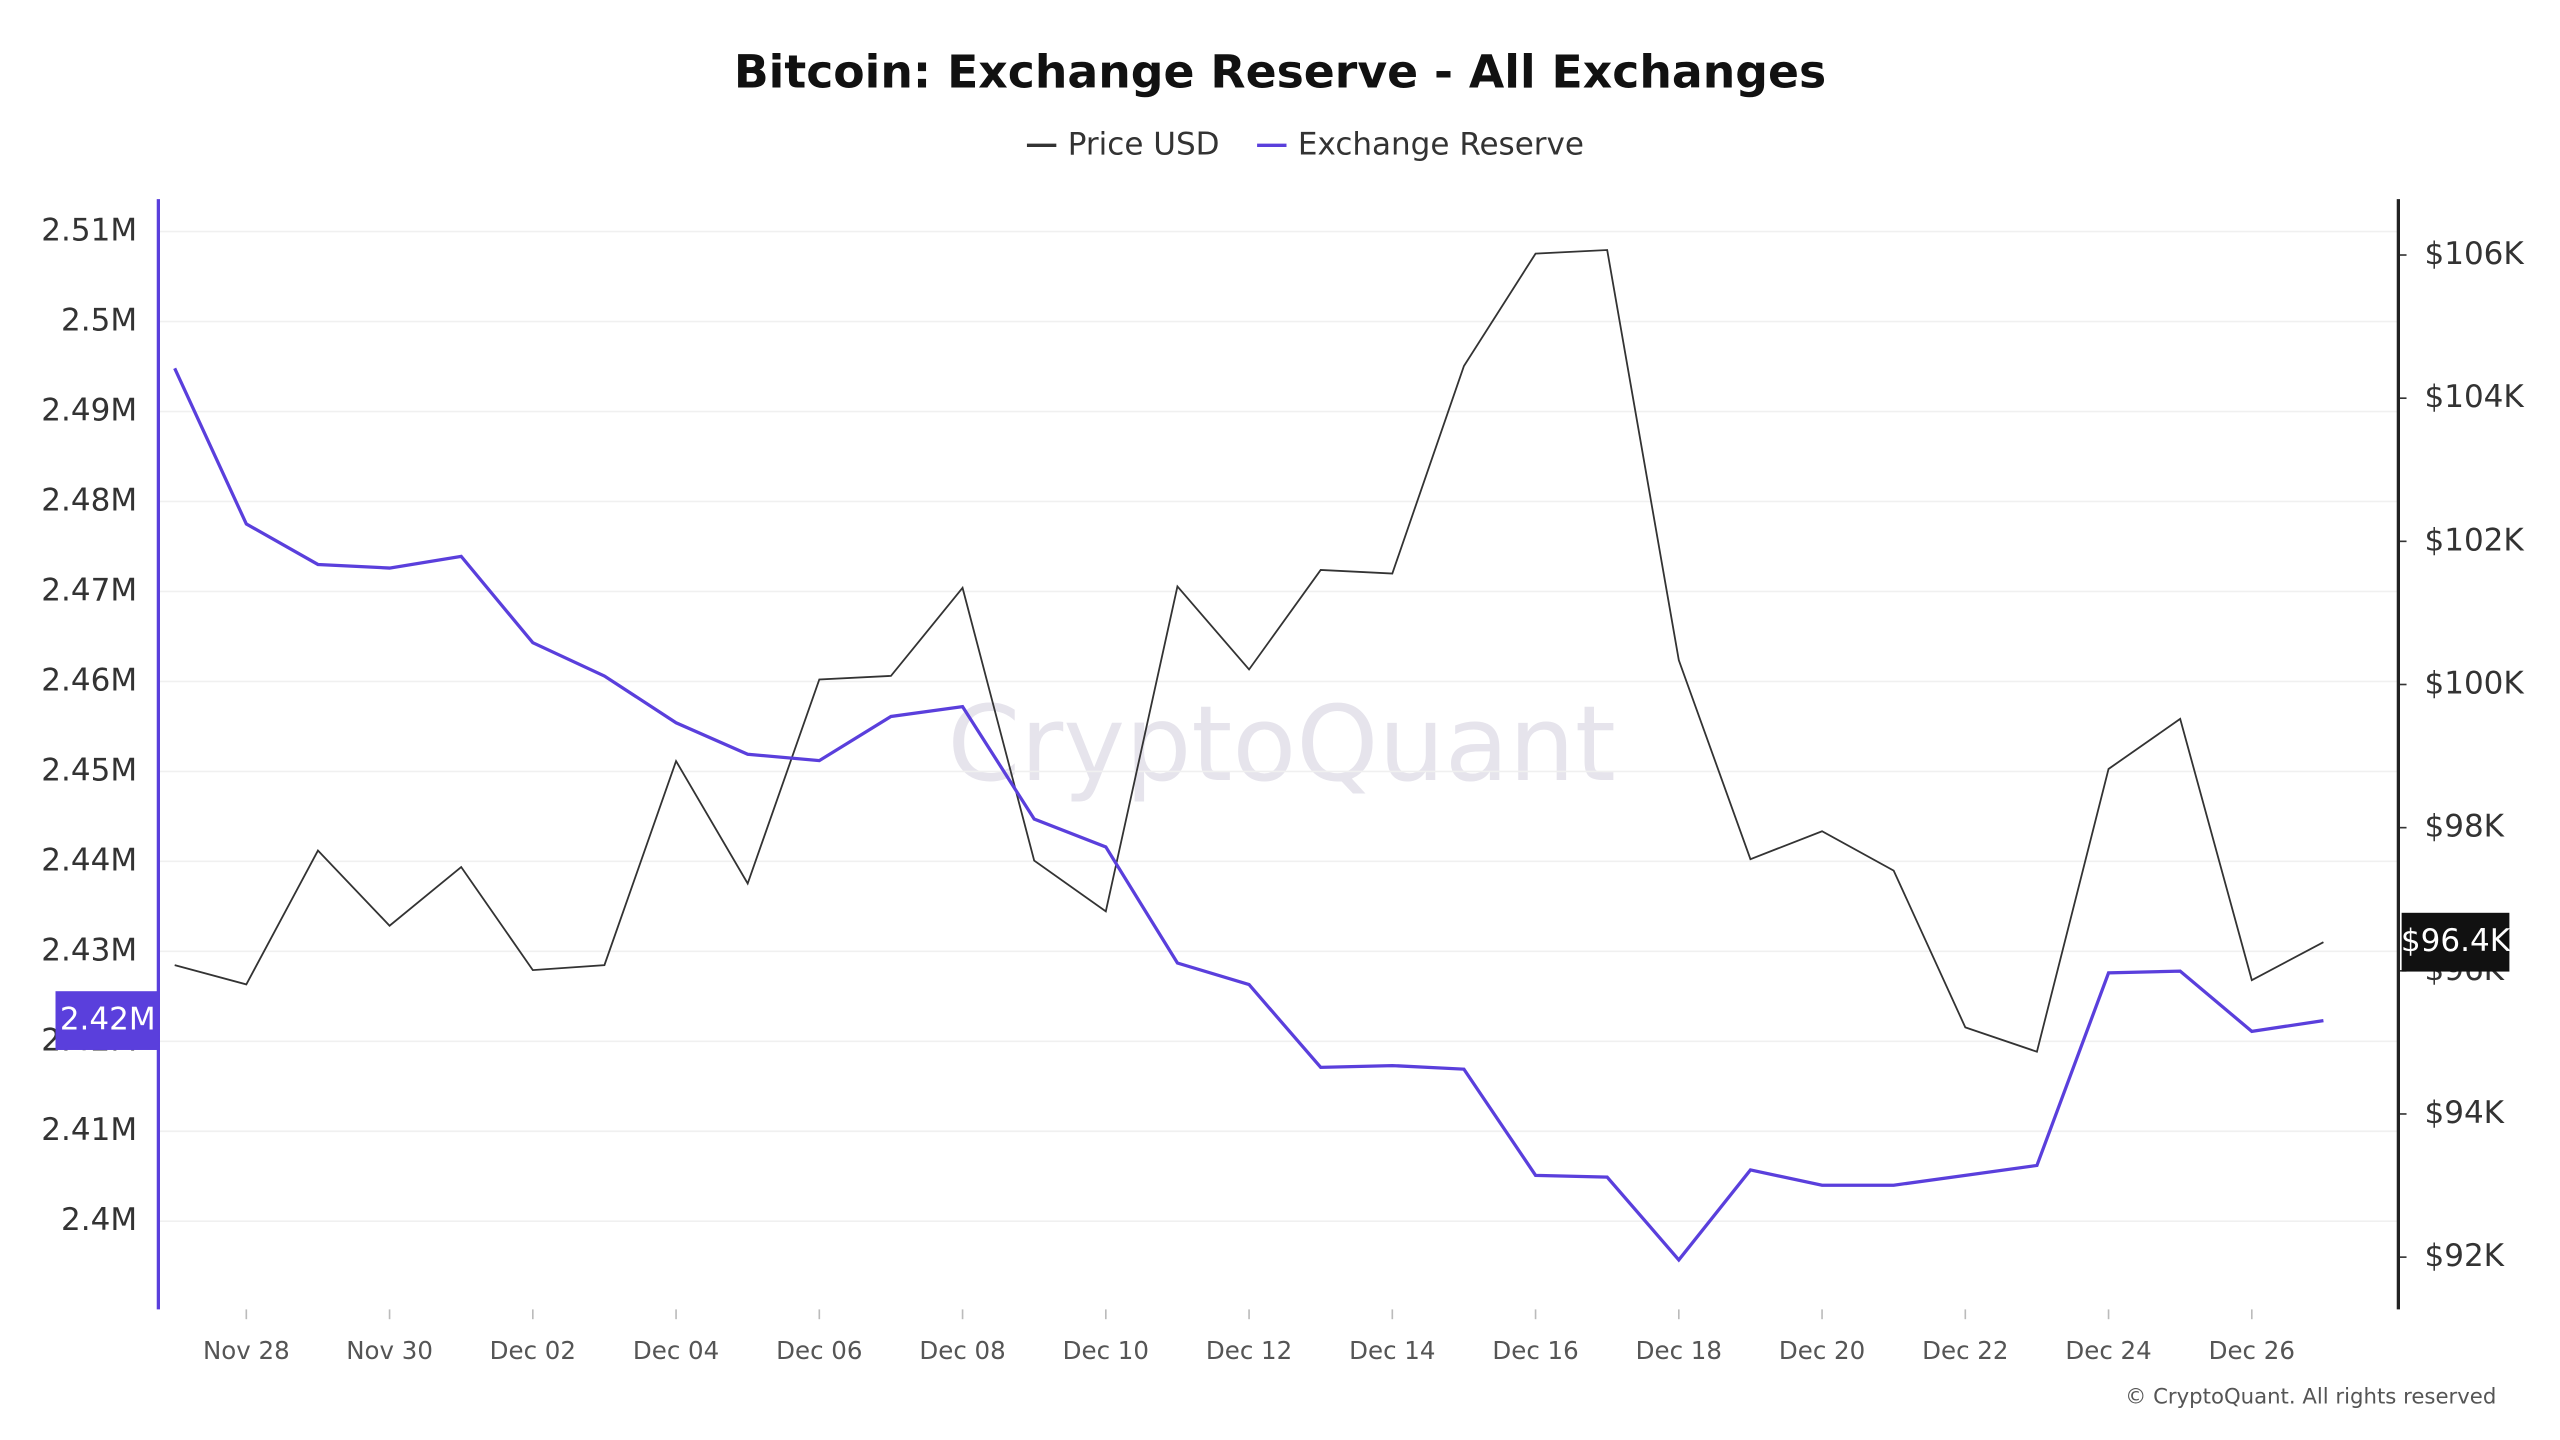 This screenshot has height=1440, width=2560. What do you see at coordinates (2474, 397) in the screenshot?
I see `y2-tick-label: $104K` at bounding box center [2474, 397].